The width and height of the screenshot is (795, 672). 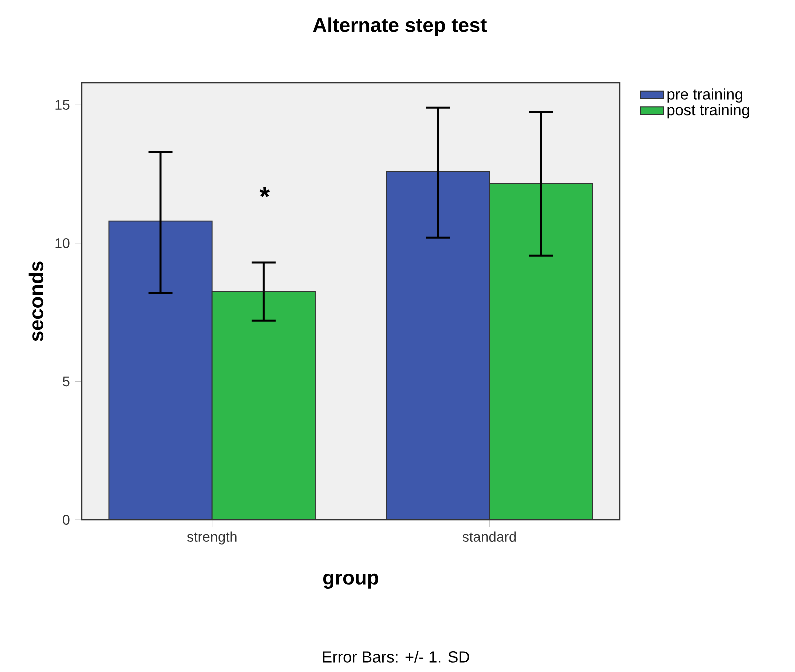 I want to click on y-tick-label: 10, so click(x=63, y=243).